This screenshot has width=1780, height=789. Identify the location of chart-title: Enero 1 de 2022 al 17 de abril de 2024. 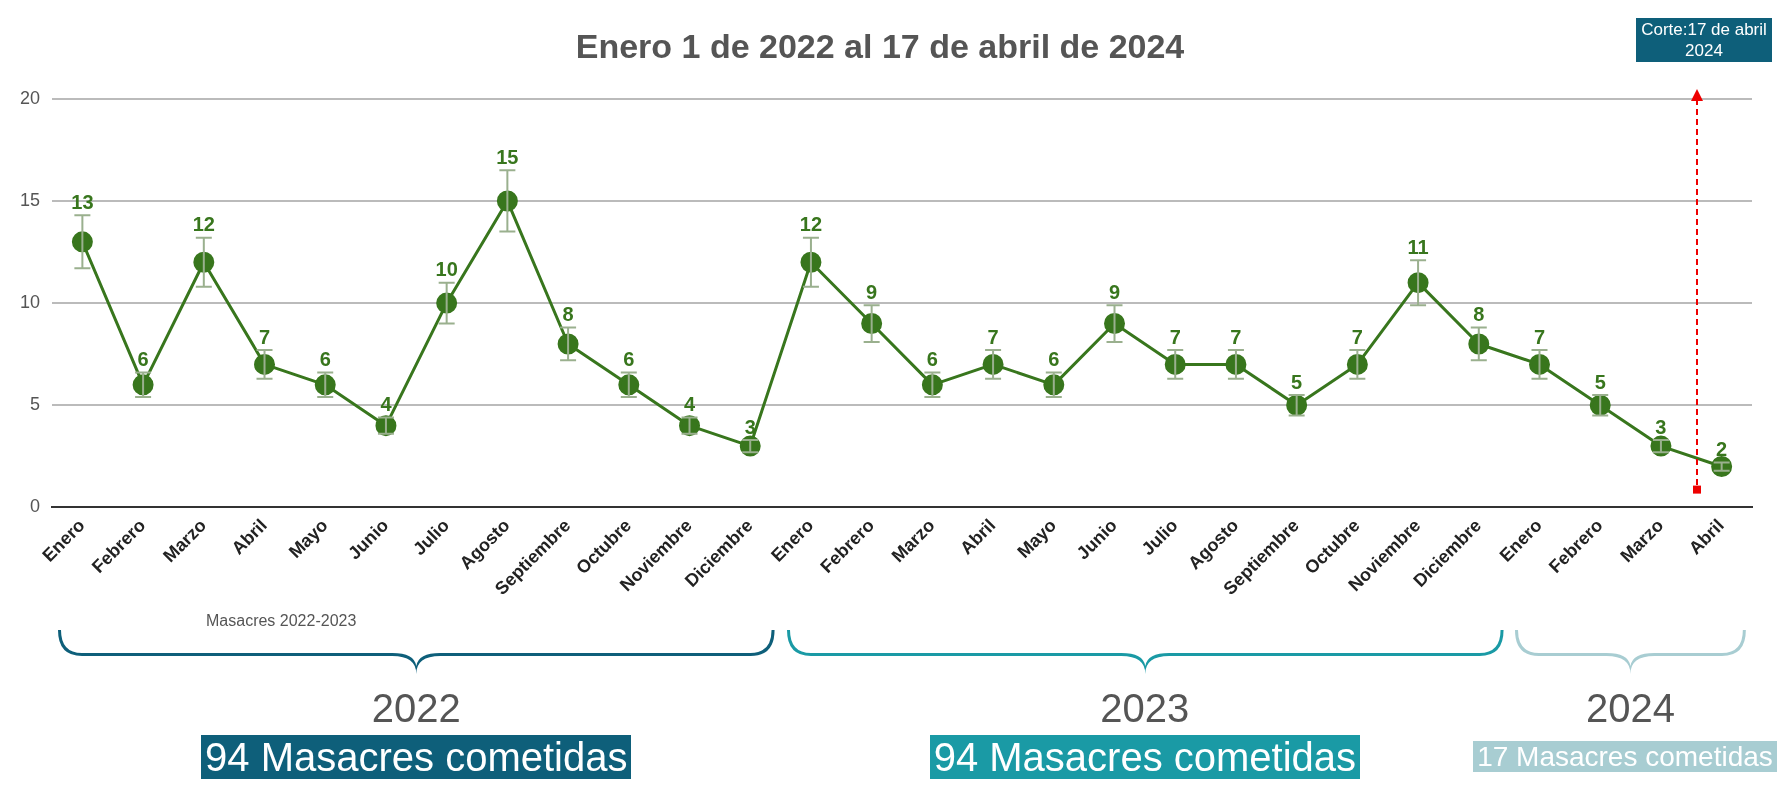
(880, 45).